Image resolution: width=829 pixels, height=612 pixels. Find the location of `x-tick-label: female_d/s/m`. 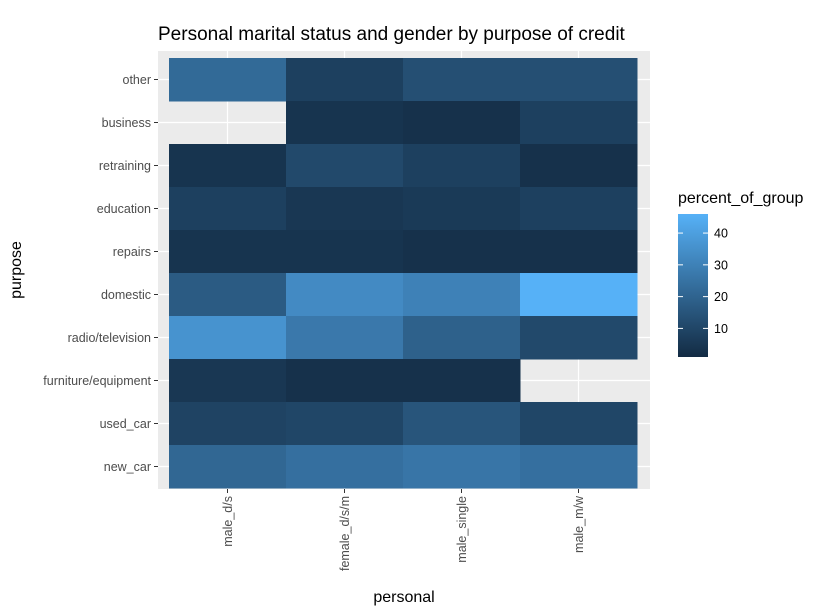

x-tick-label: female_d/s/m is located at coordinates (345, 533).